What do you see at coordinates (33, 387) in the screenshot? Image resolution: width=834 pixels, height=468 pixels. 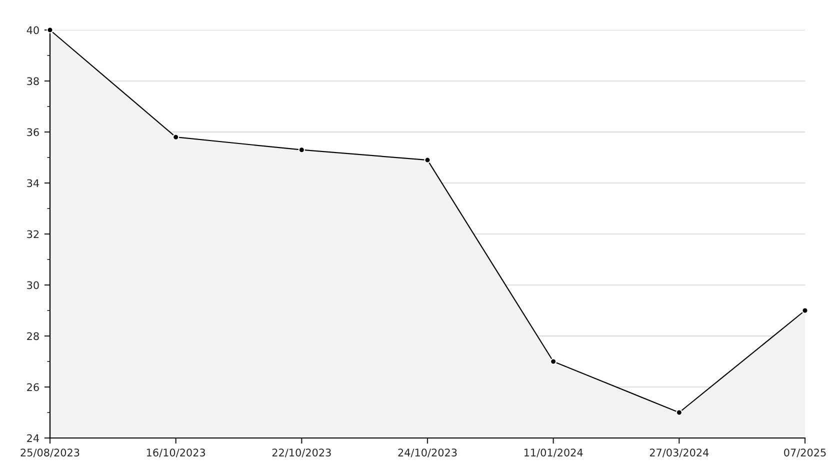 I see `y-tick-label: 26` at bounding box center [33, 387].